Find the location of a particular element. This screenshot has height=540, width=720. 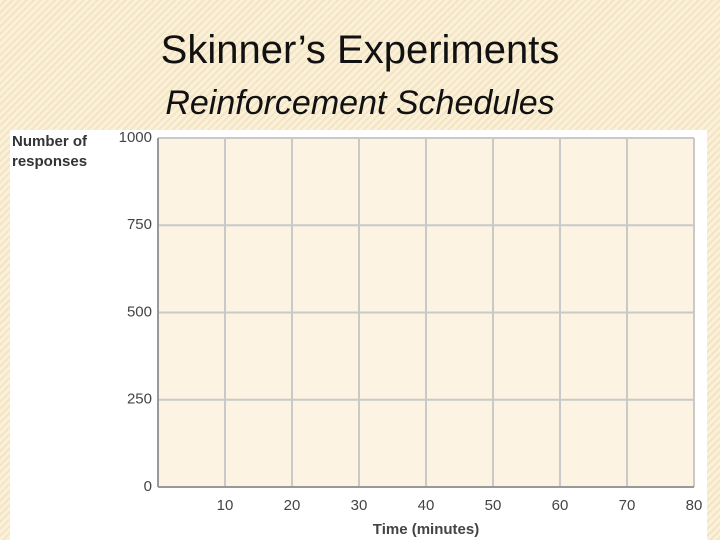

x-tick-label: 30 is located at coordinates (359, 505).